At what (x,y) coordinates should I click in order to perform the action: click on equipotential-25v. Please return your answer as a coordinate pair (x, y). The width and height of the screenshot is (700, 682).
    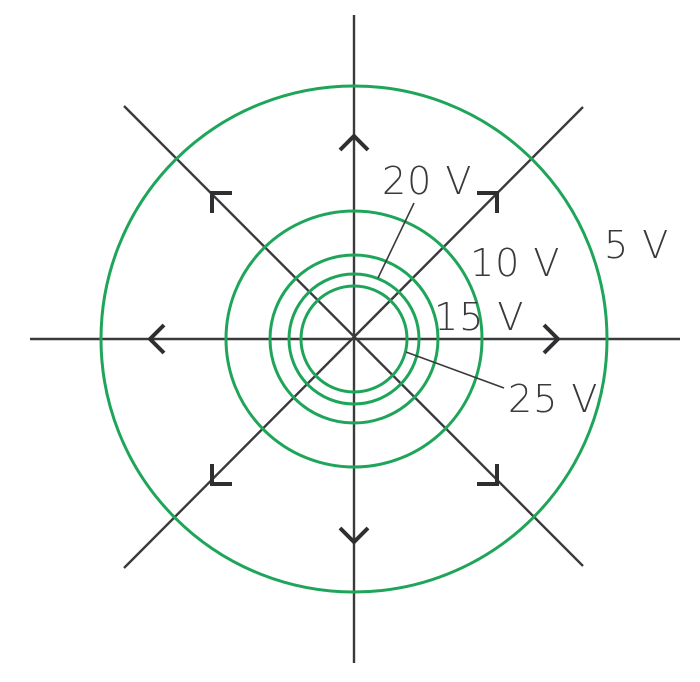
    Looking at the image, I should click on (354, 339).